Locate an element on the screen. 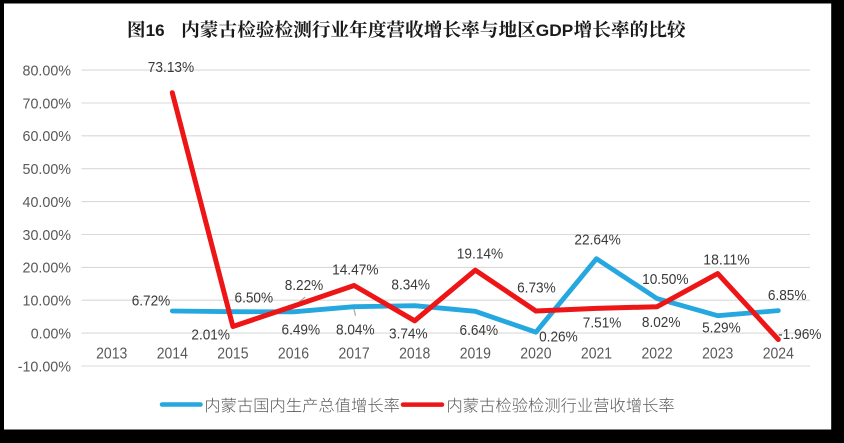 The width and height of the screenshot is (844, 443). svg-text: 8.22% is located at coordinates (304, 285).